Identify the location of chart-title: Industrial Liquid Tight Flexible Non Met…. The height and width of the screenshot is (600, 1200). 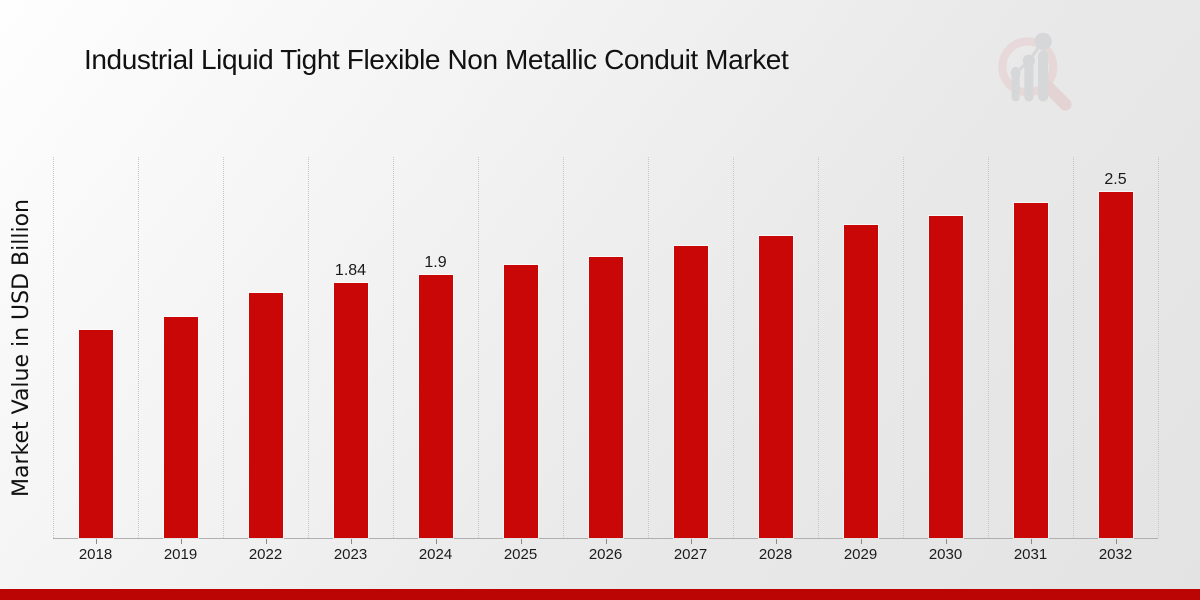
(436, 59).